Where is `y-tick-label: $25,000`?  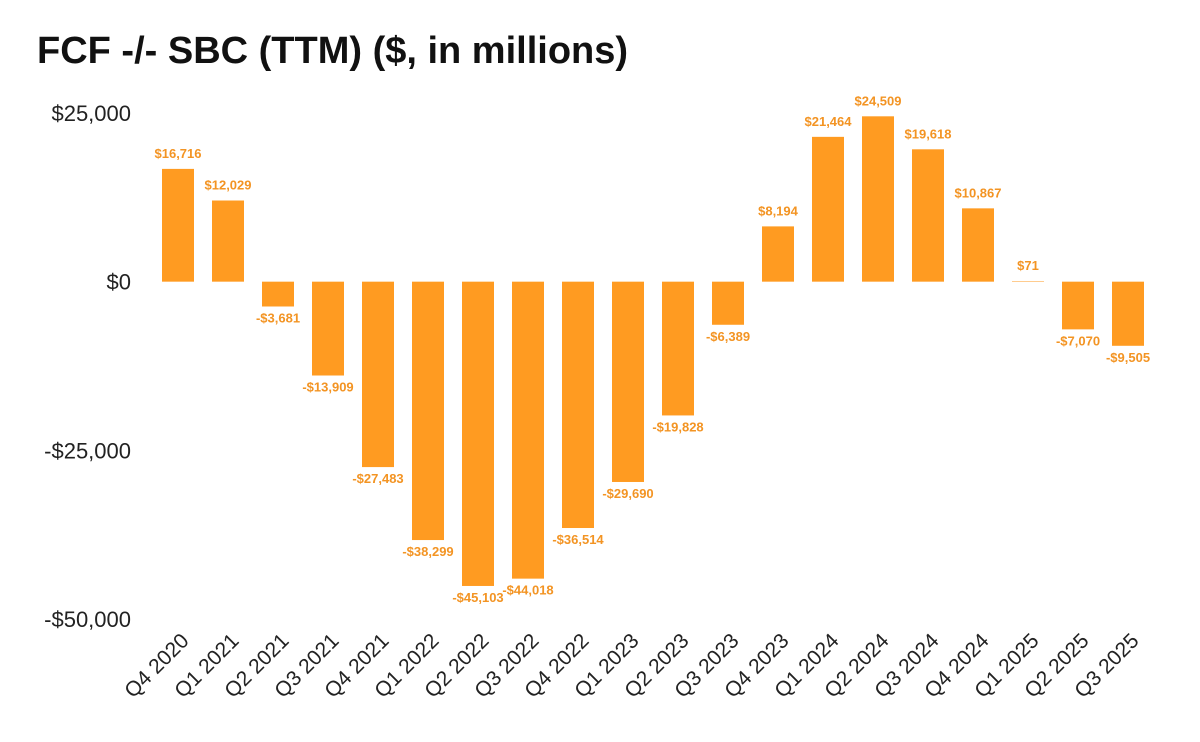
y-tick-label: $25,000 is located at coordinates (91, 113).